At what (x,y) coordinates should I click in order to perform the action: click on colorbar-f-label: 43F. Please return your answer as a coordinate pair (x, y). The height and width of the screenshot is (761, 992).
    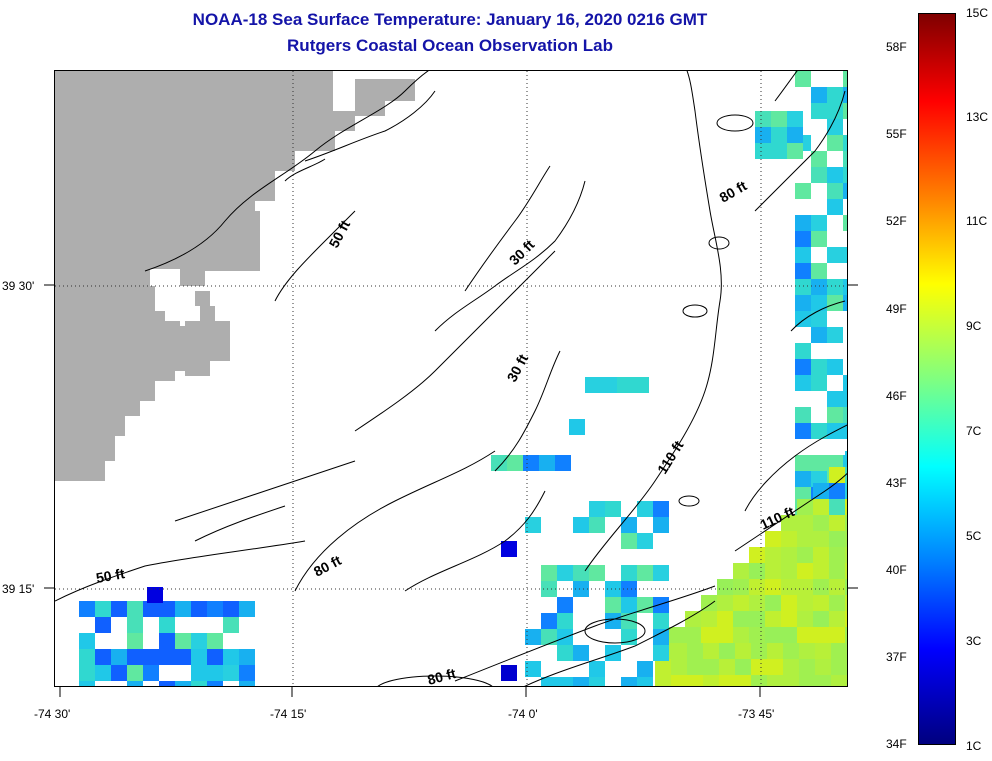
    Looking at the image, I should click on (896, 483).